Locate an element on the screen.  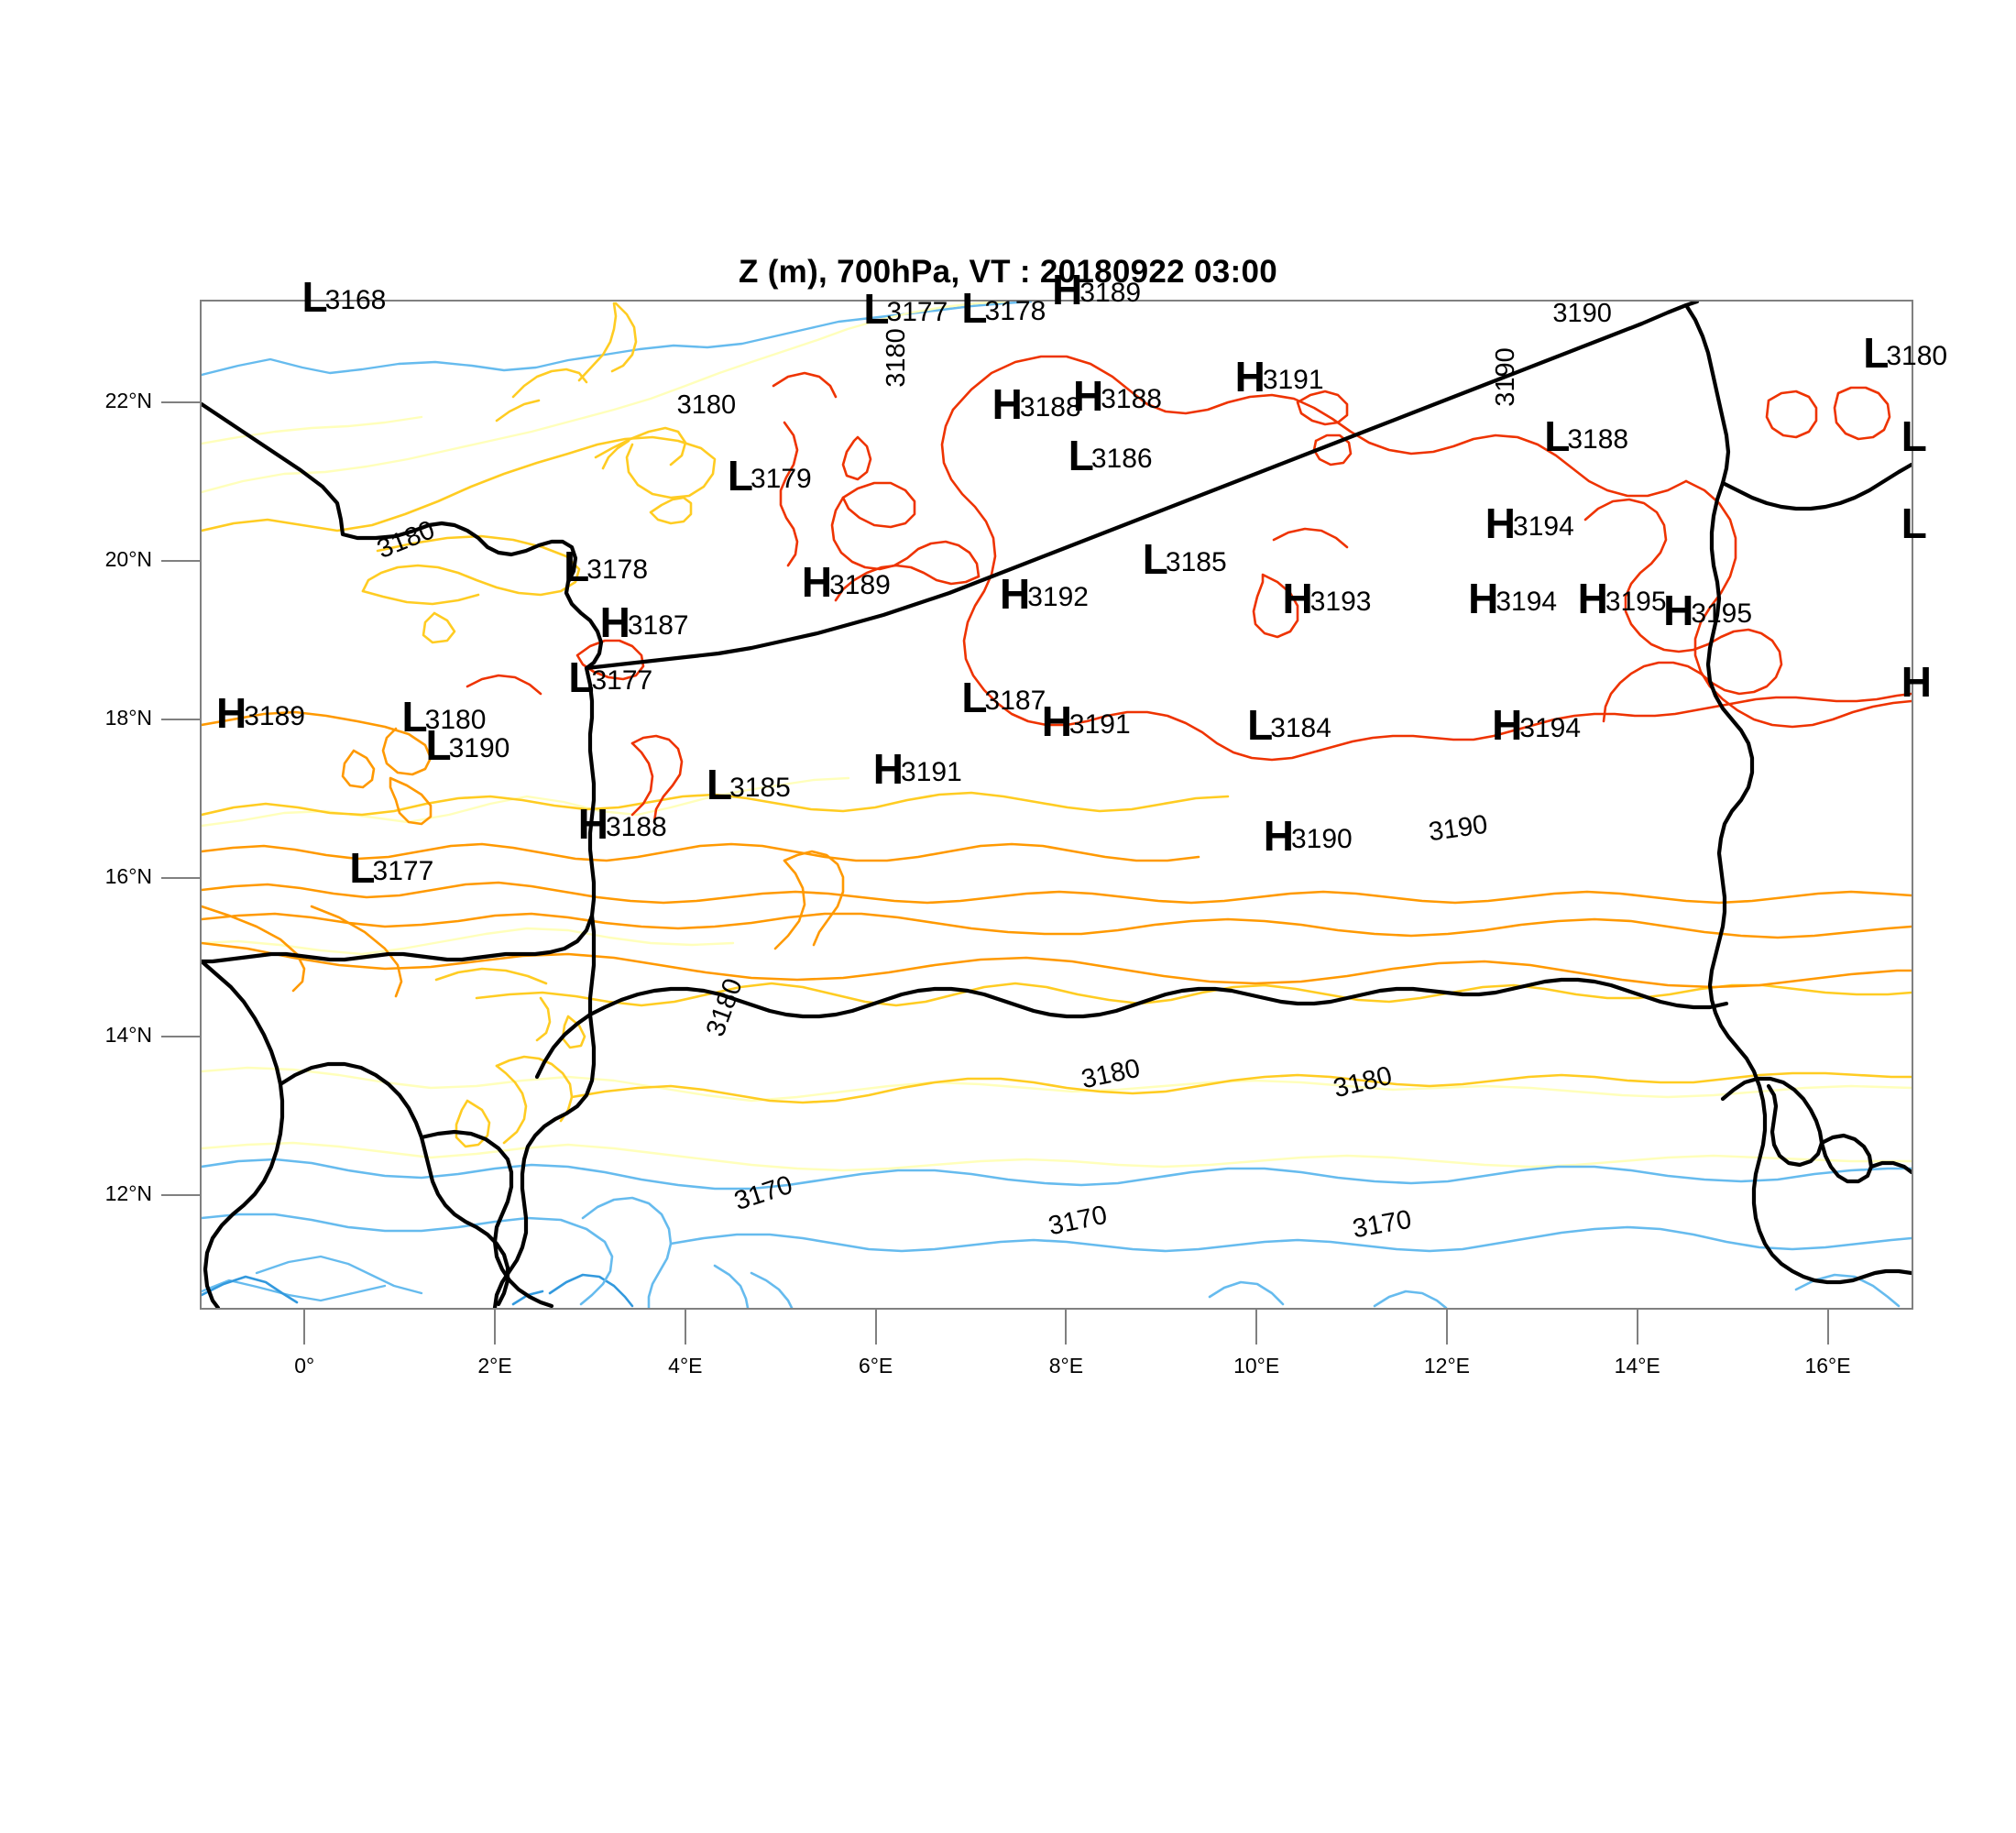
extremum-marker-high: H is located at coordinates (1916, 682).